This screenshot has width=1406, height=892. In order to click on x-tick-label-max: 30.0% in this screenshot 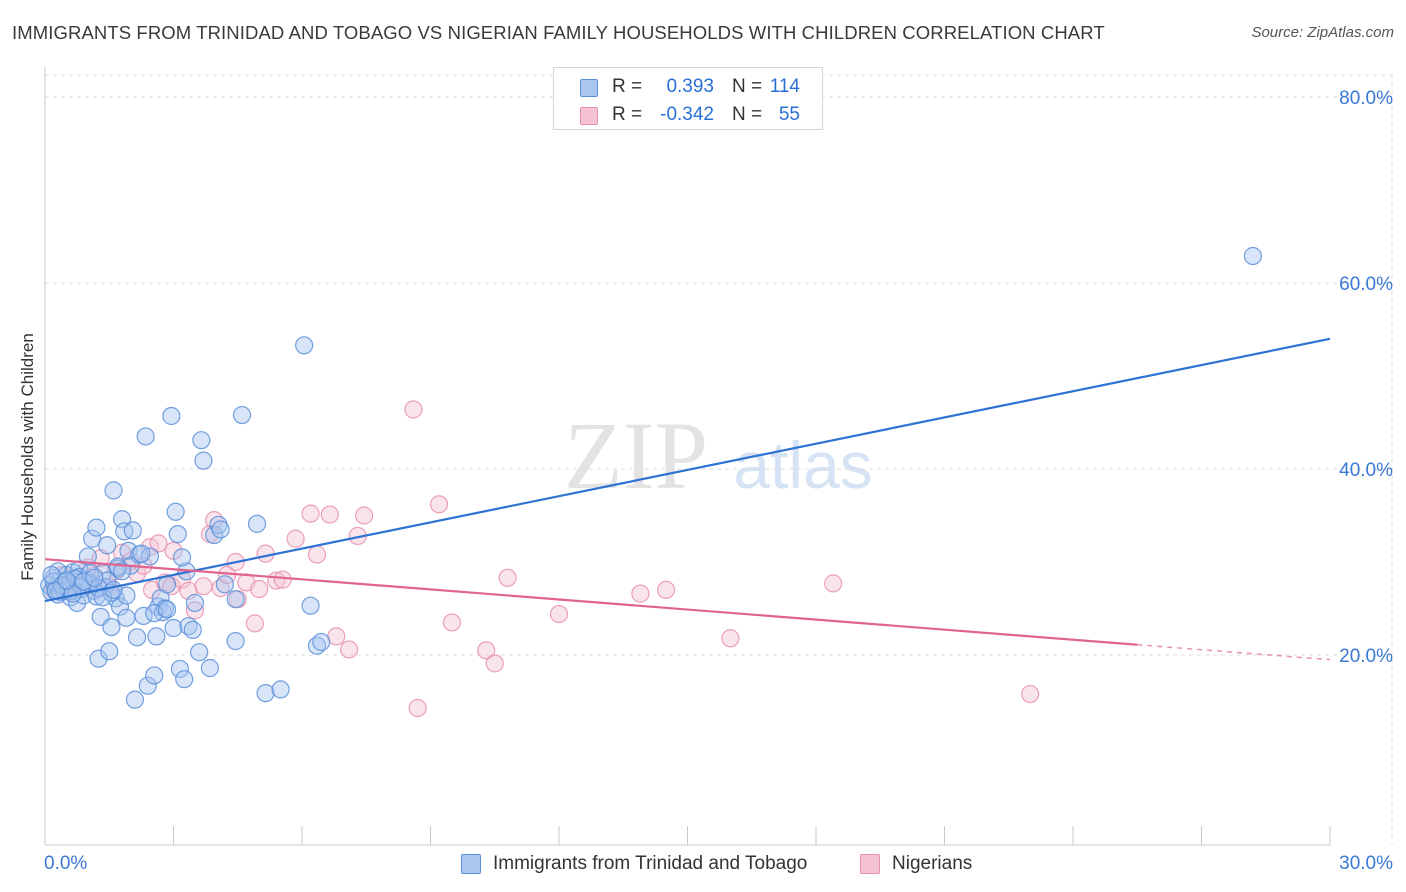, I will do `click(1366, 863)`.